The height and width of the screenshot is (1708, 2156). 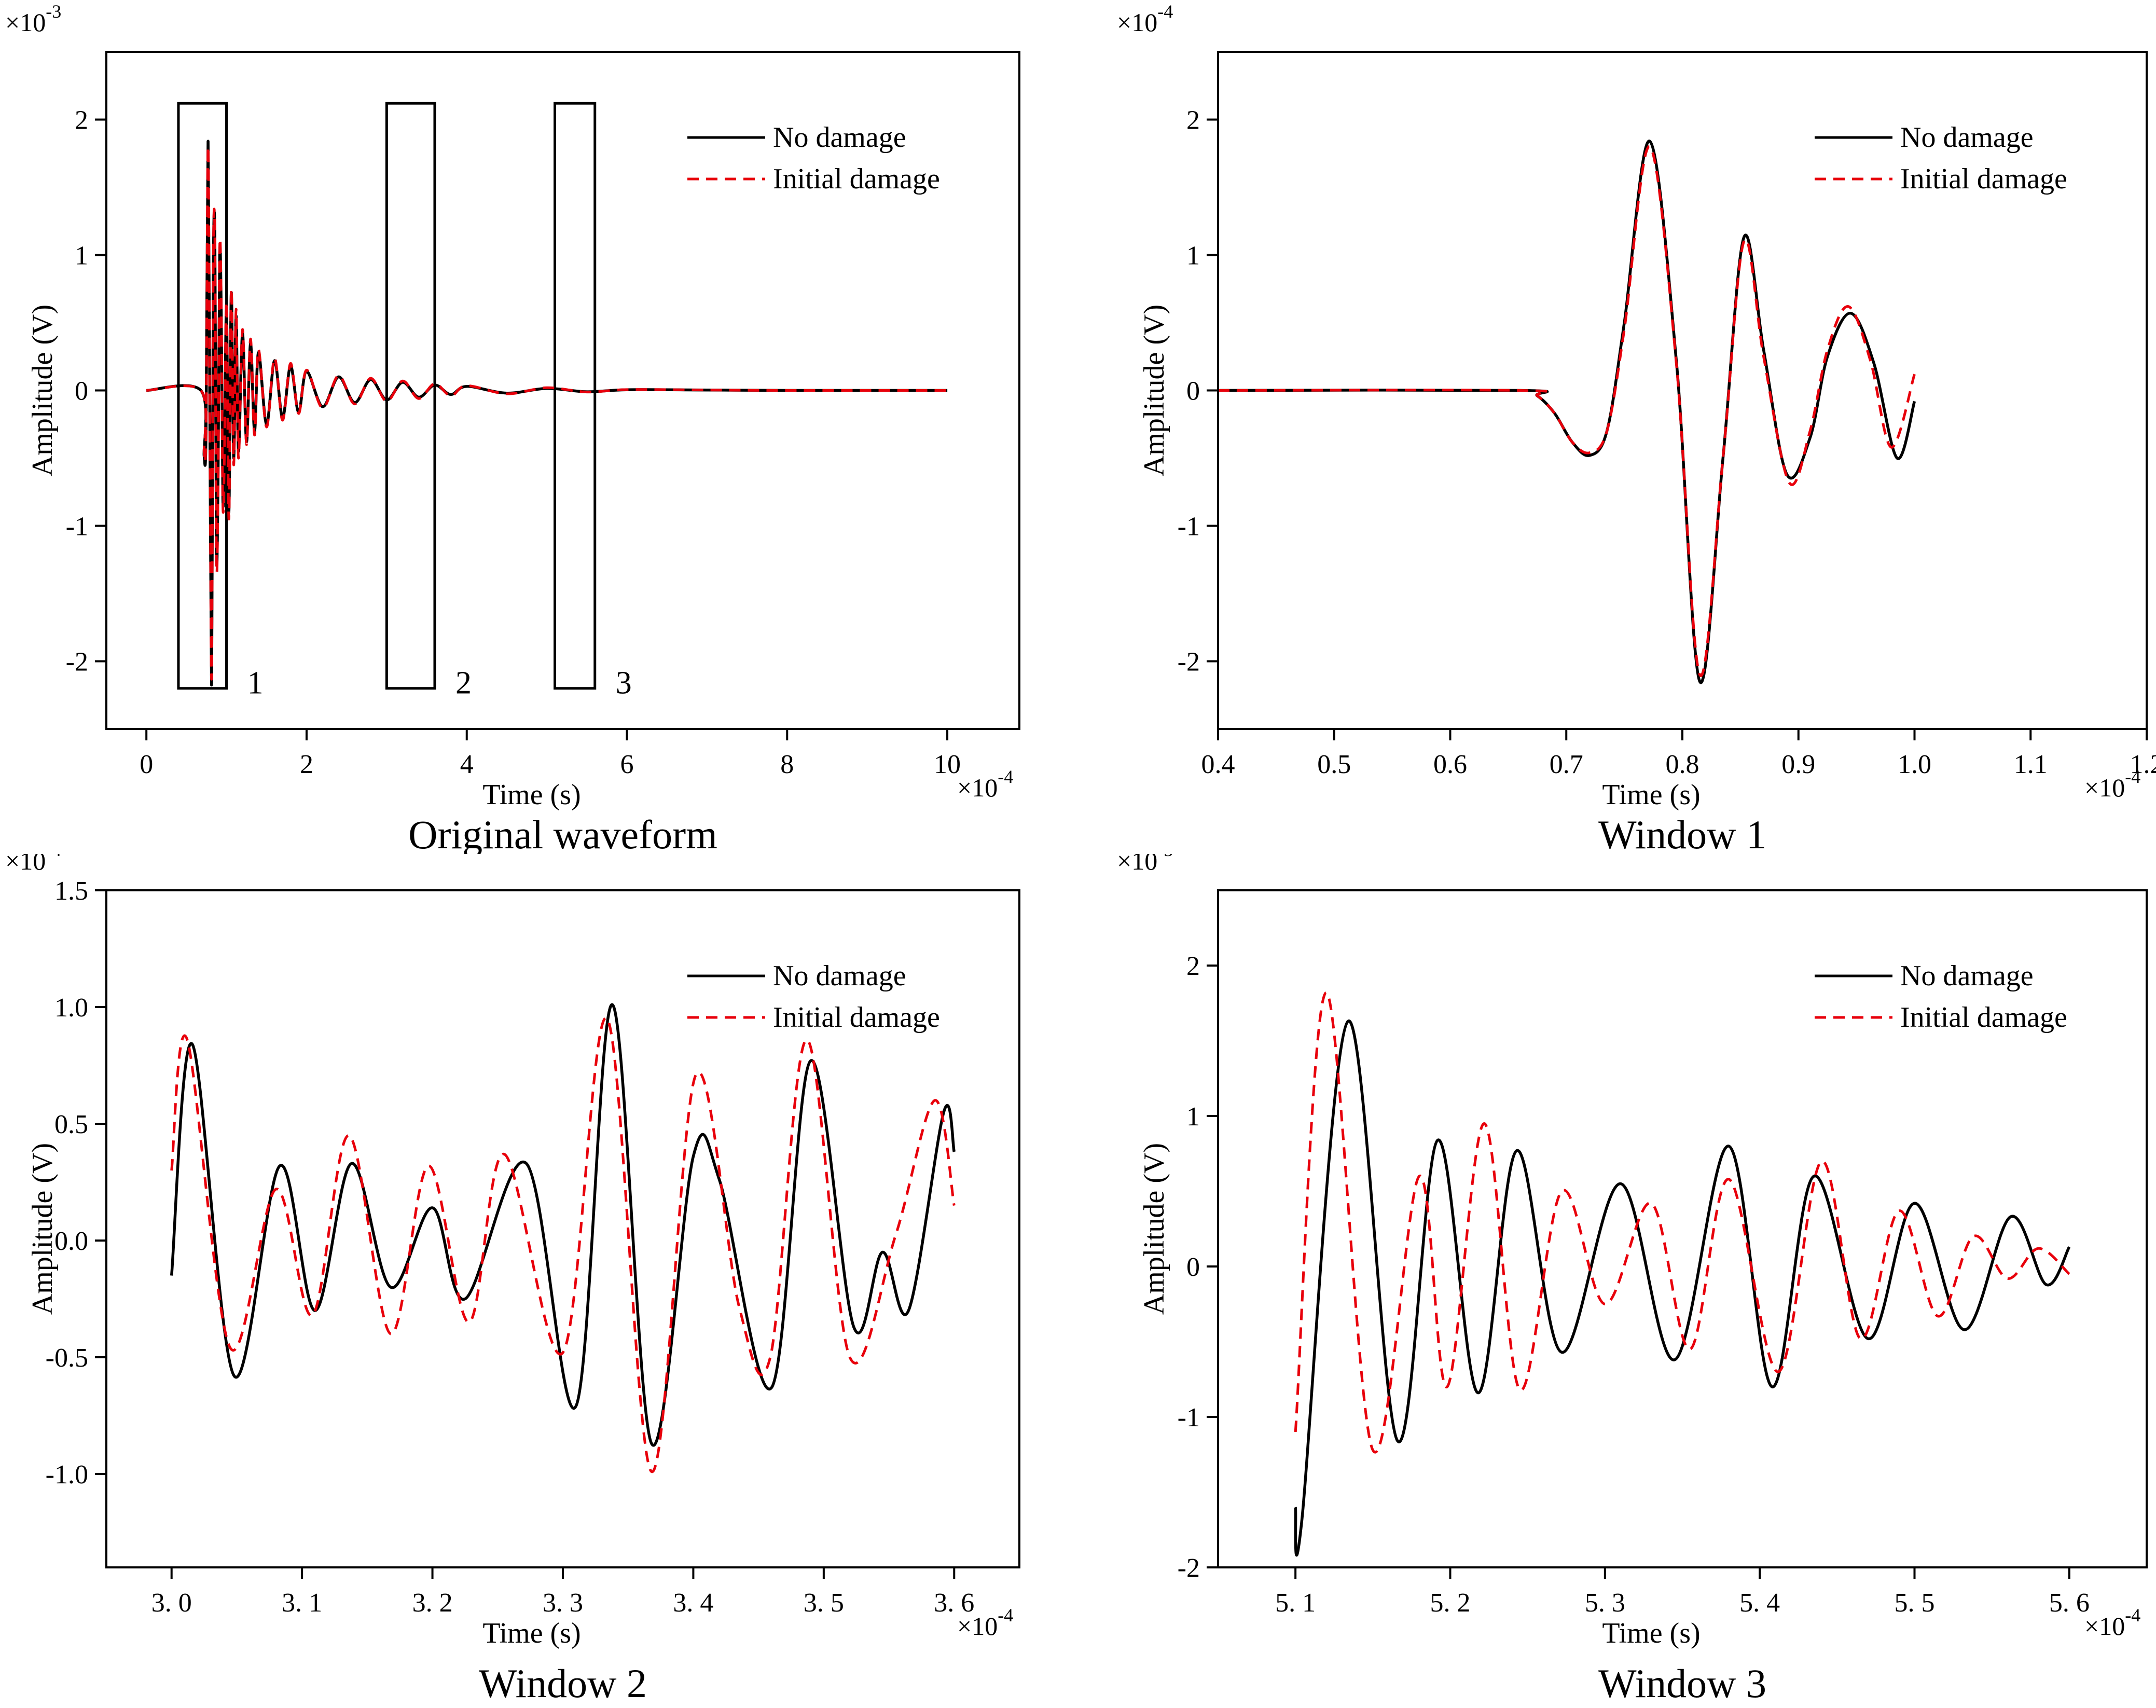 What do you see at coordinates (947, 764) in the screenshot?
I see `x-tick-label: 10` at bounding box center [947, 764].